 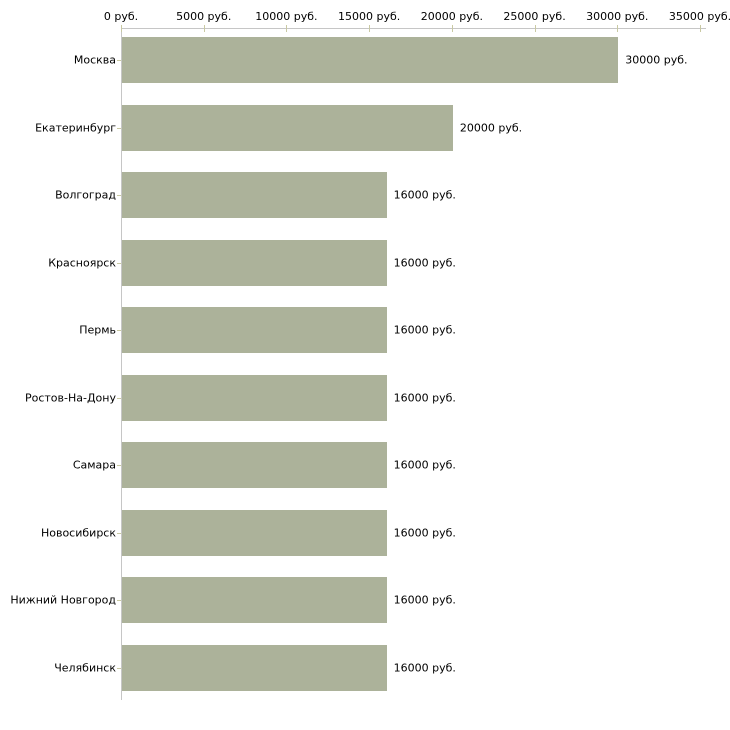 What do you see at coordinates (369, 16) in the screenshot?
I see `x-tick-label: 15000 руб.` at bounding box center [369, 16].